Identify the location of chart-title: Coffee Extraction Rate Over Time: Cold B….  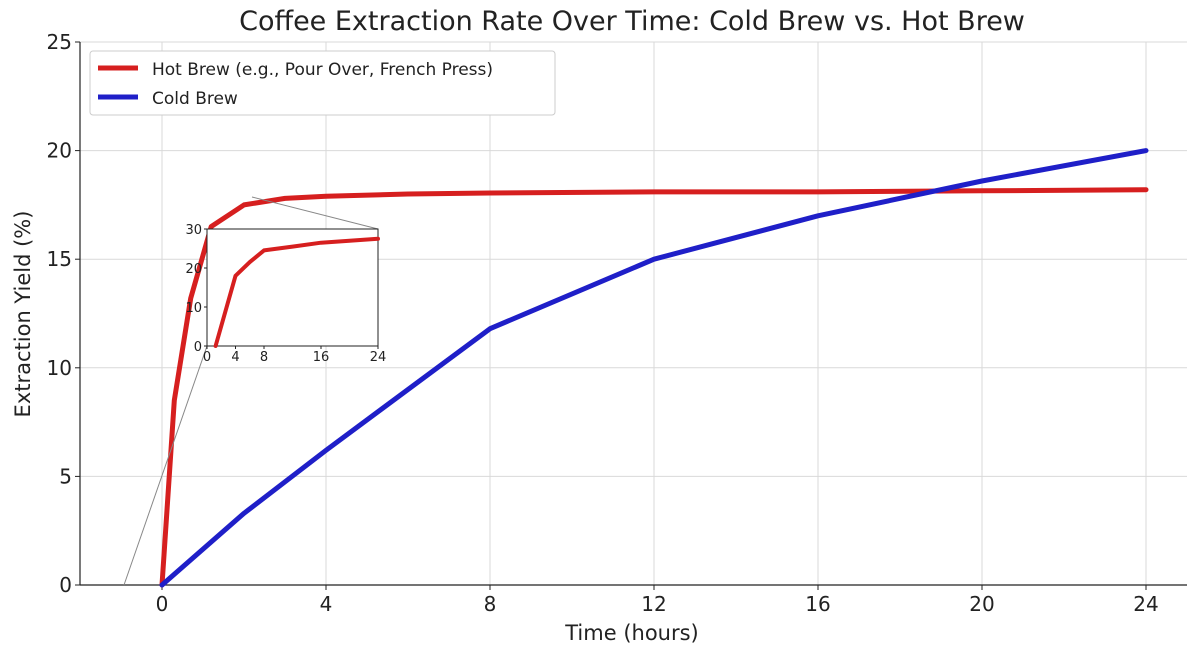
(632, 21).